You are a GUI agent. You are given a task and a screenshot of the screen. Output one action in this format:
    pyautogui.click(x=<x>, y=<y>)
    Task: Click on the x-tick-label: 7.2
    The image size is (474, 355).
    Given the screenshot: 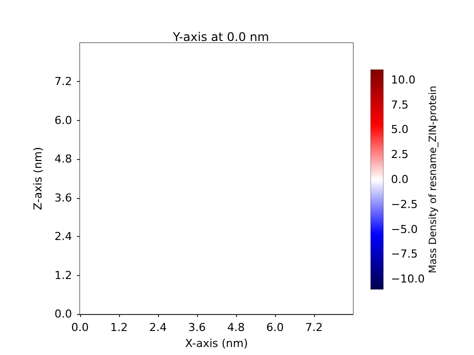 What is the action you would take?
    pyautogui.click(x=314, y=327)
    